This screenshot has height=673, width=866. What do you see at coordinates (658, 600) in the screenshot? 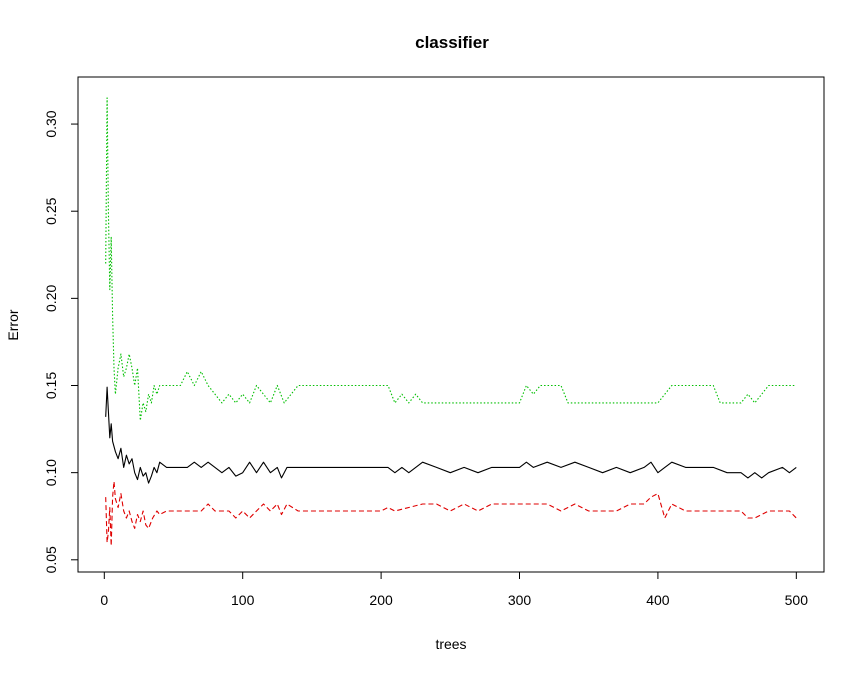
I see `x-tick-label: 400` at bounding box center [658, 600].